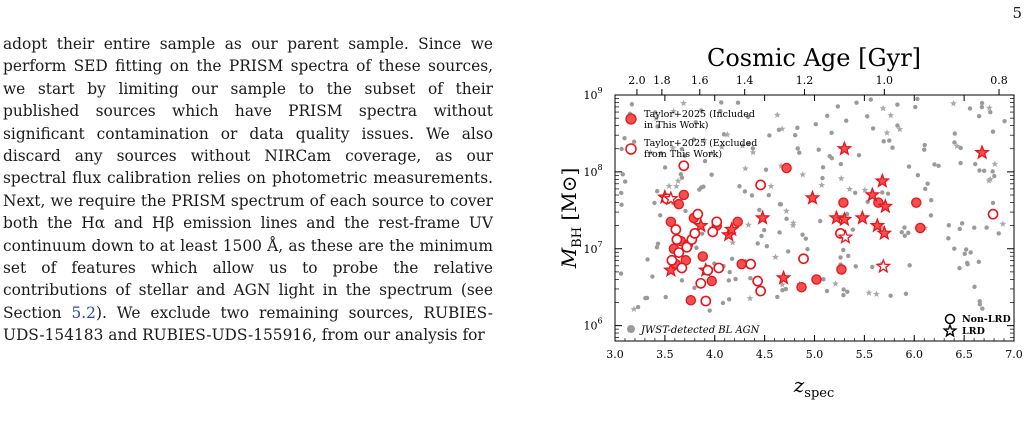  Describe the element at coordinates (700, 80) in the screenshot. I see `top-tick-label: 1.6` at that location.